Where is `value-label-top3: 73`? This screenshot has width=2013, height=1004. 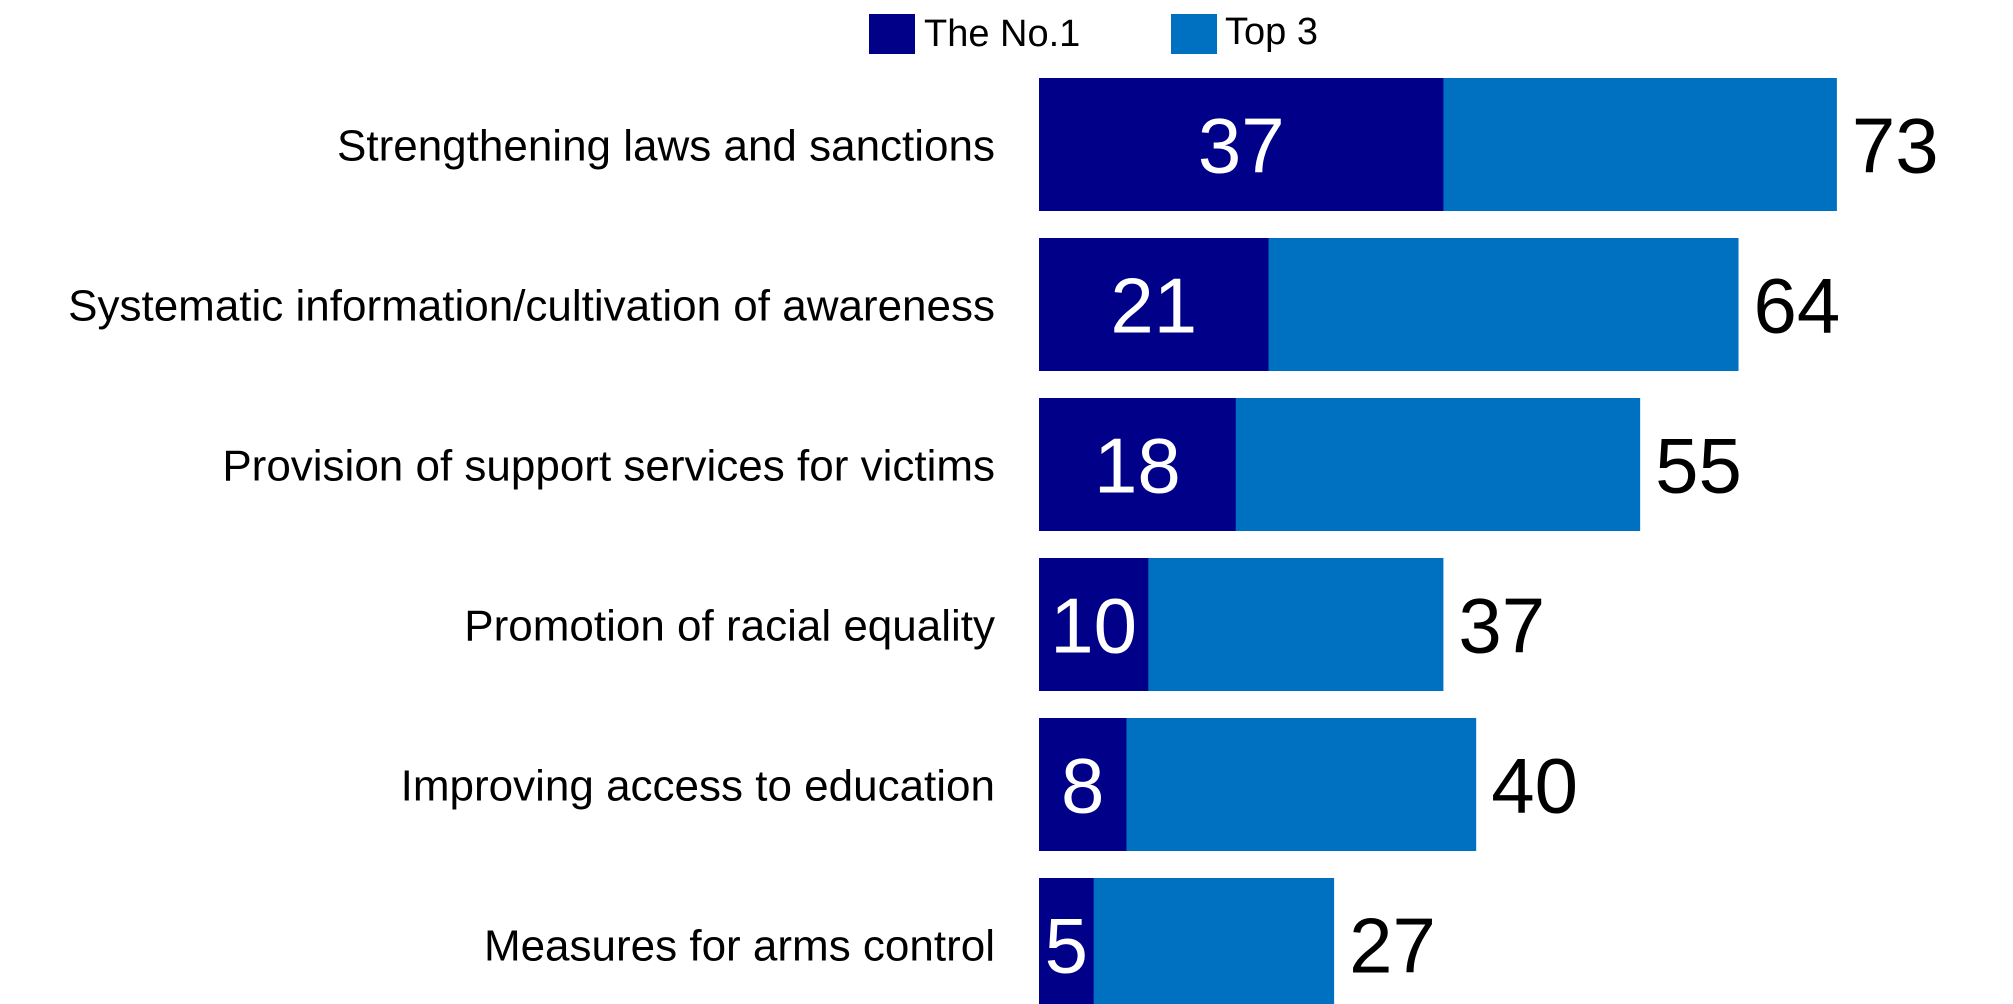
value-label-top3: 73 is located at coordinates (1895, 146).